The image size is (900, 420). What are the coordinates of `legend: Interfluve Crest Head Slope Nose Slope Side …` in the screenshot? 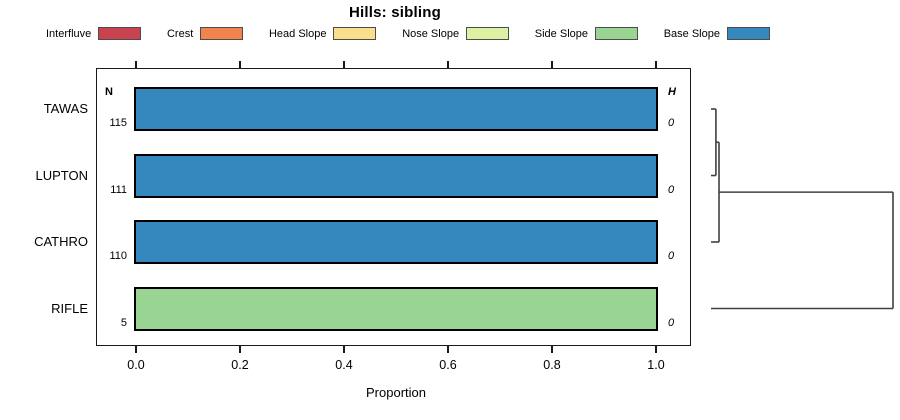 It's located at (408, 33).